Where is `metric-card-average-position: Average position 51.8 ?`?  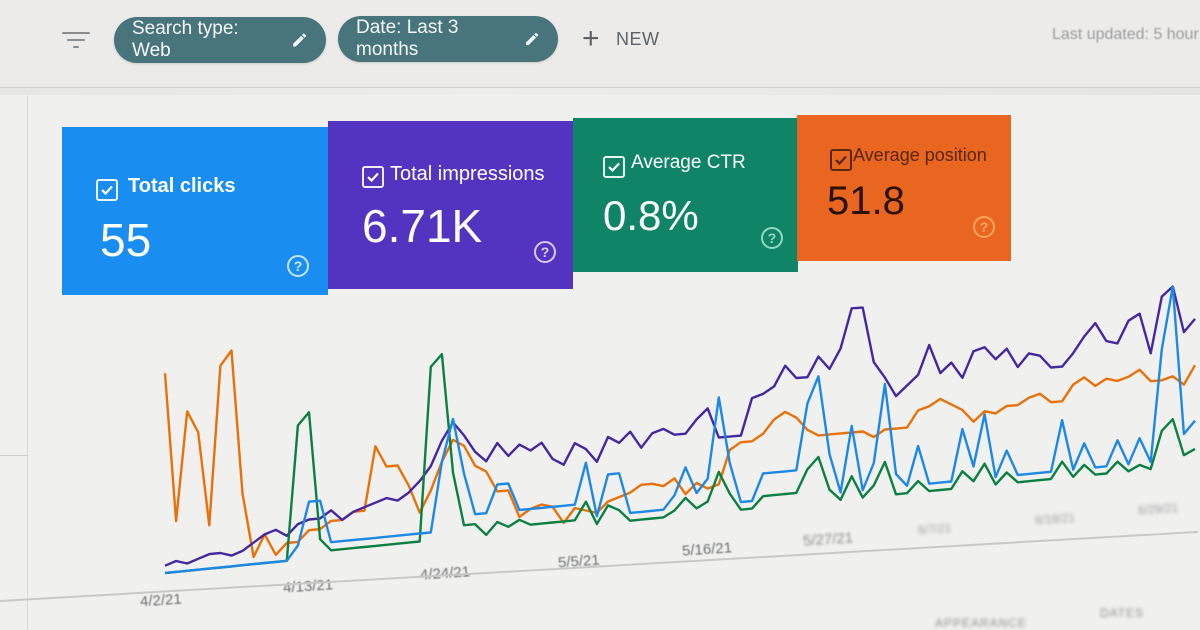 metric-card-average-position: Average position 51.8 ? is located at coordinates (904, 188).